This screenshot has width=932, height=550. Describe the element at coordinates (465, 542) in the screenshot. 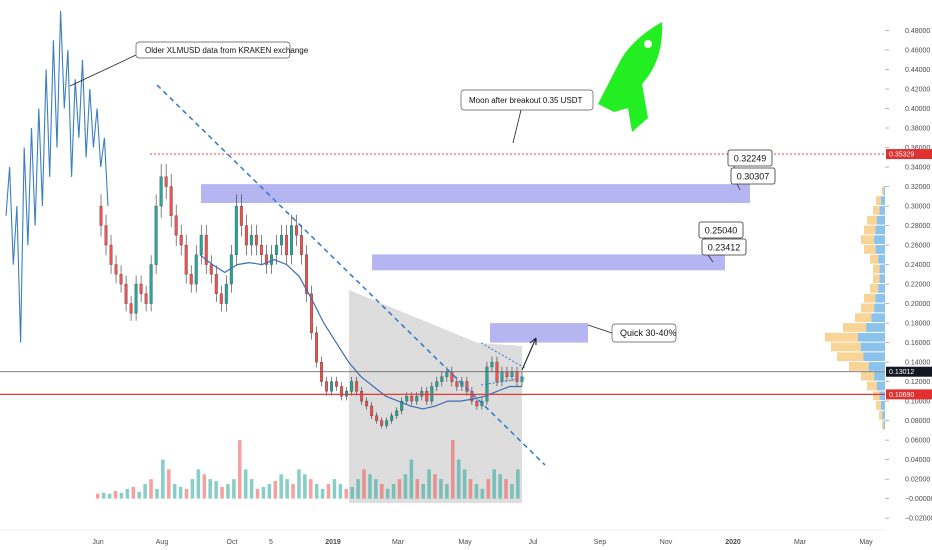

I see `x-tick-label: May` at that location.